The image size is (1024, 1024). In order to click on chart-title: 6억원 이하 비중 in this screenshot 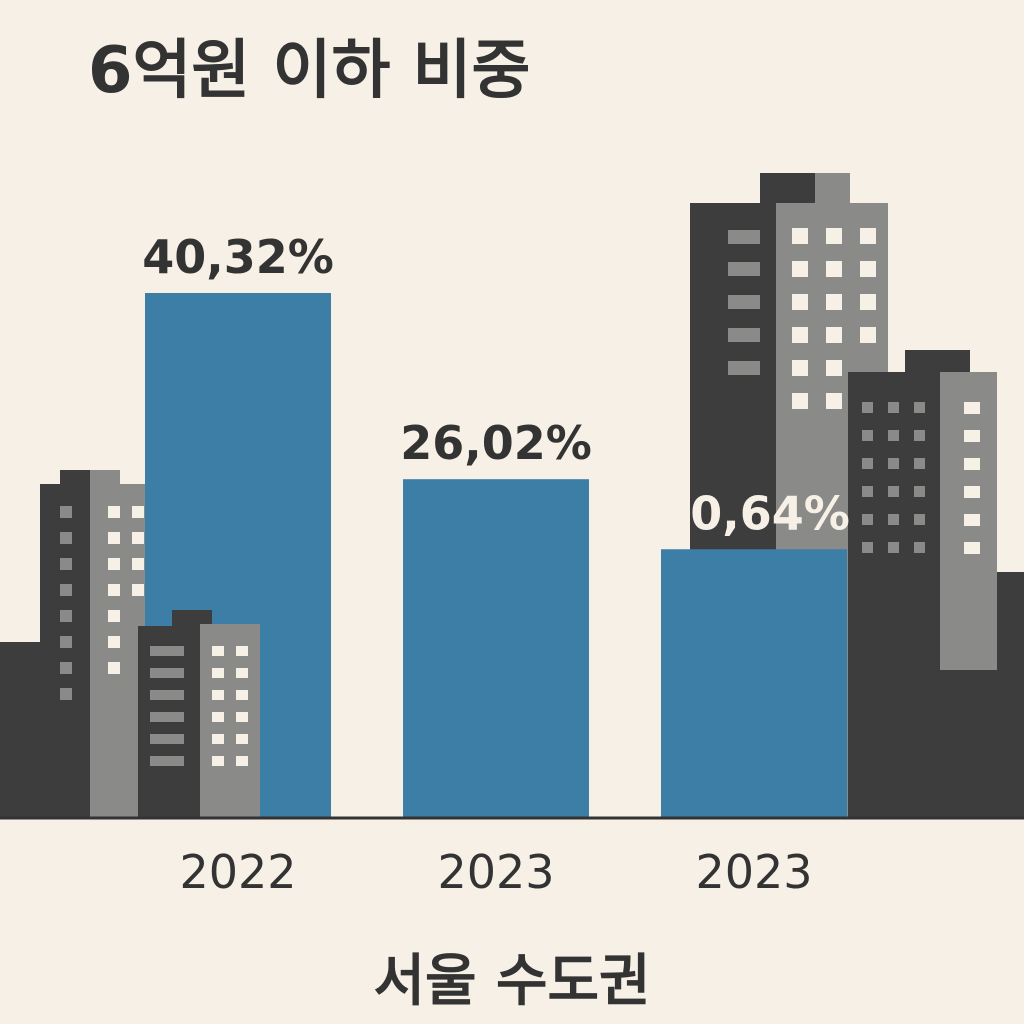, I will do `click(309, 71)`.